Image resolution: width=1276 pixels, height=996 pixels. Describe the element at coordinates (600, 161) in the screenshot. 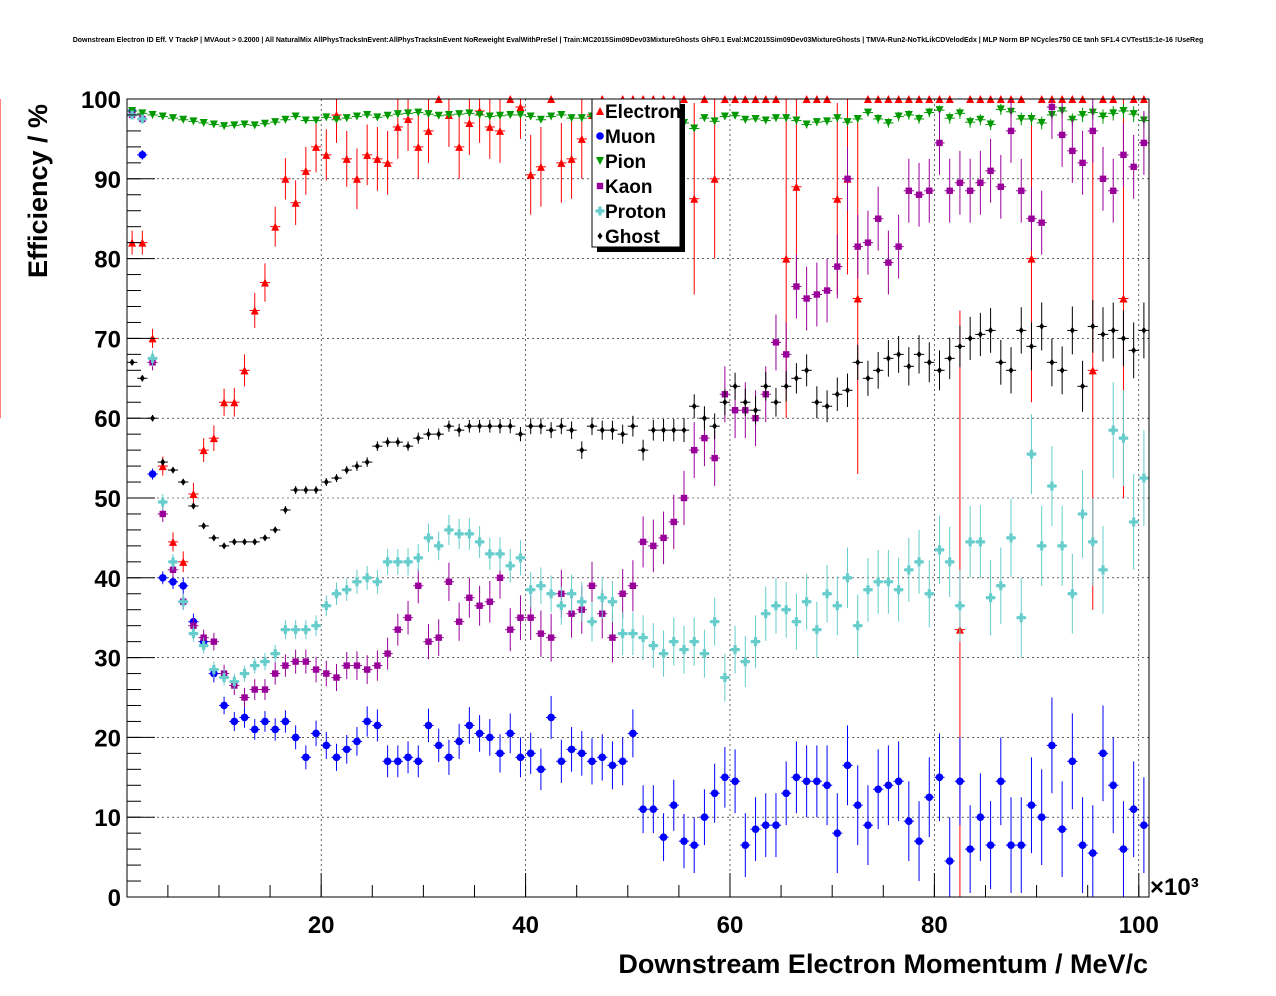

I see `pion-legend-marker` at that location.